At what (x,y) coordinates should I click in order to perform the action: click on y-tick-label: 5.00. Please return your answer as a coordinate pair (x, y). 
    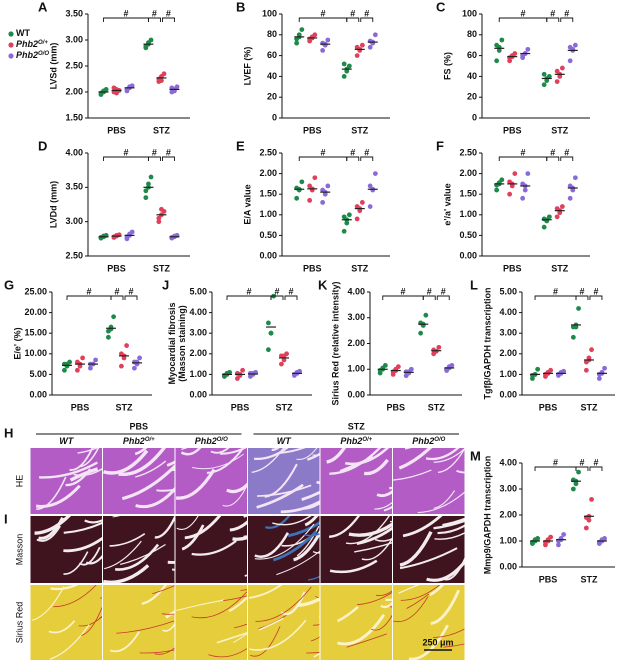
    Looking at the image, I should click on (198, 291).